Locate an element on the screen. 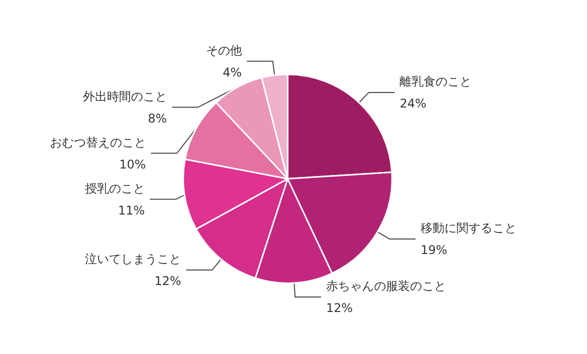 This screenshot has width=587, height=354. slice-label: 泣いてしまうこと is located at coordinates (133, 259).